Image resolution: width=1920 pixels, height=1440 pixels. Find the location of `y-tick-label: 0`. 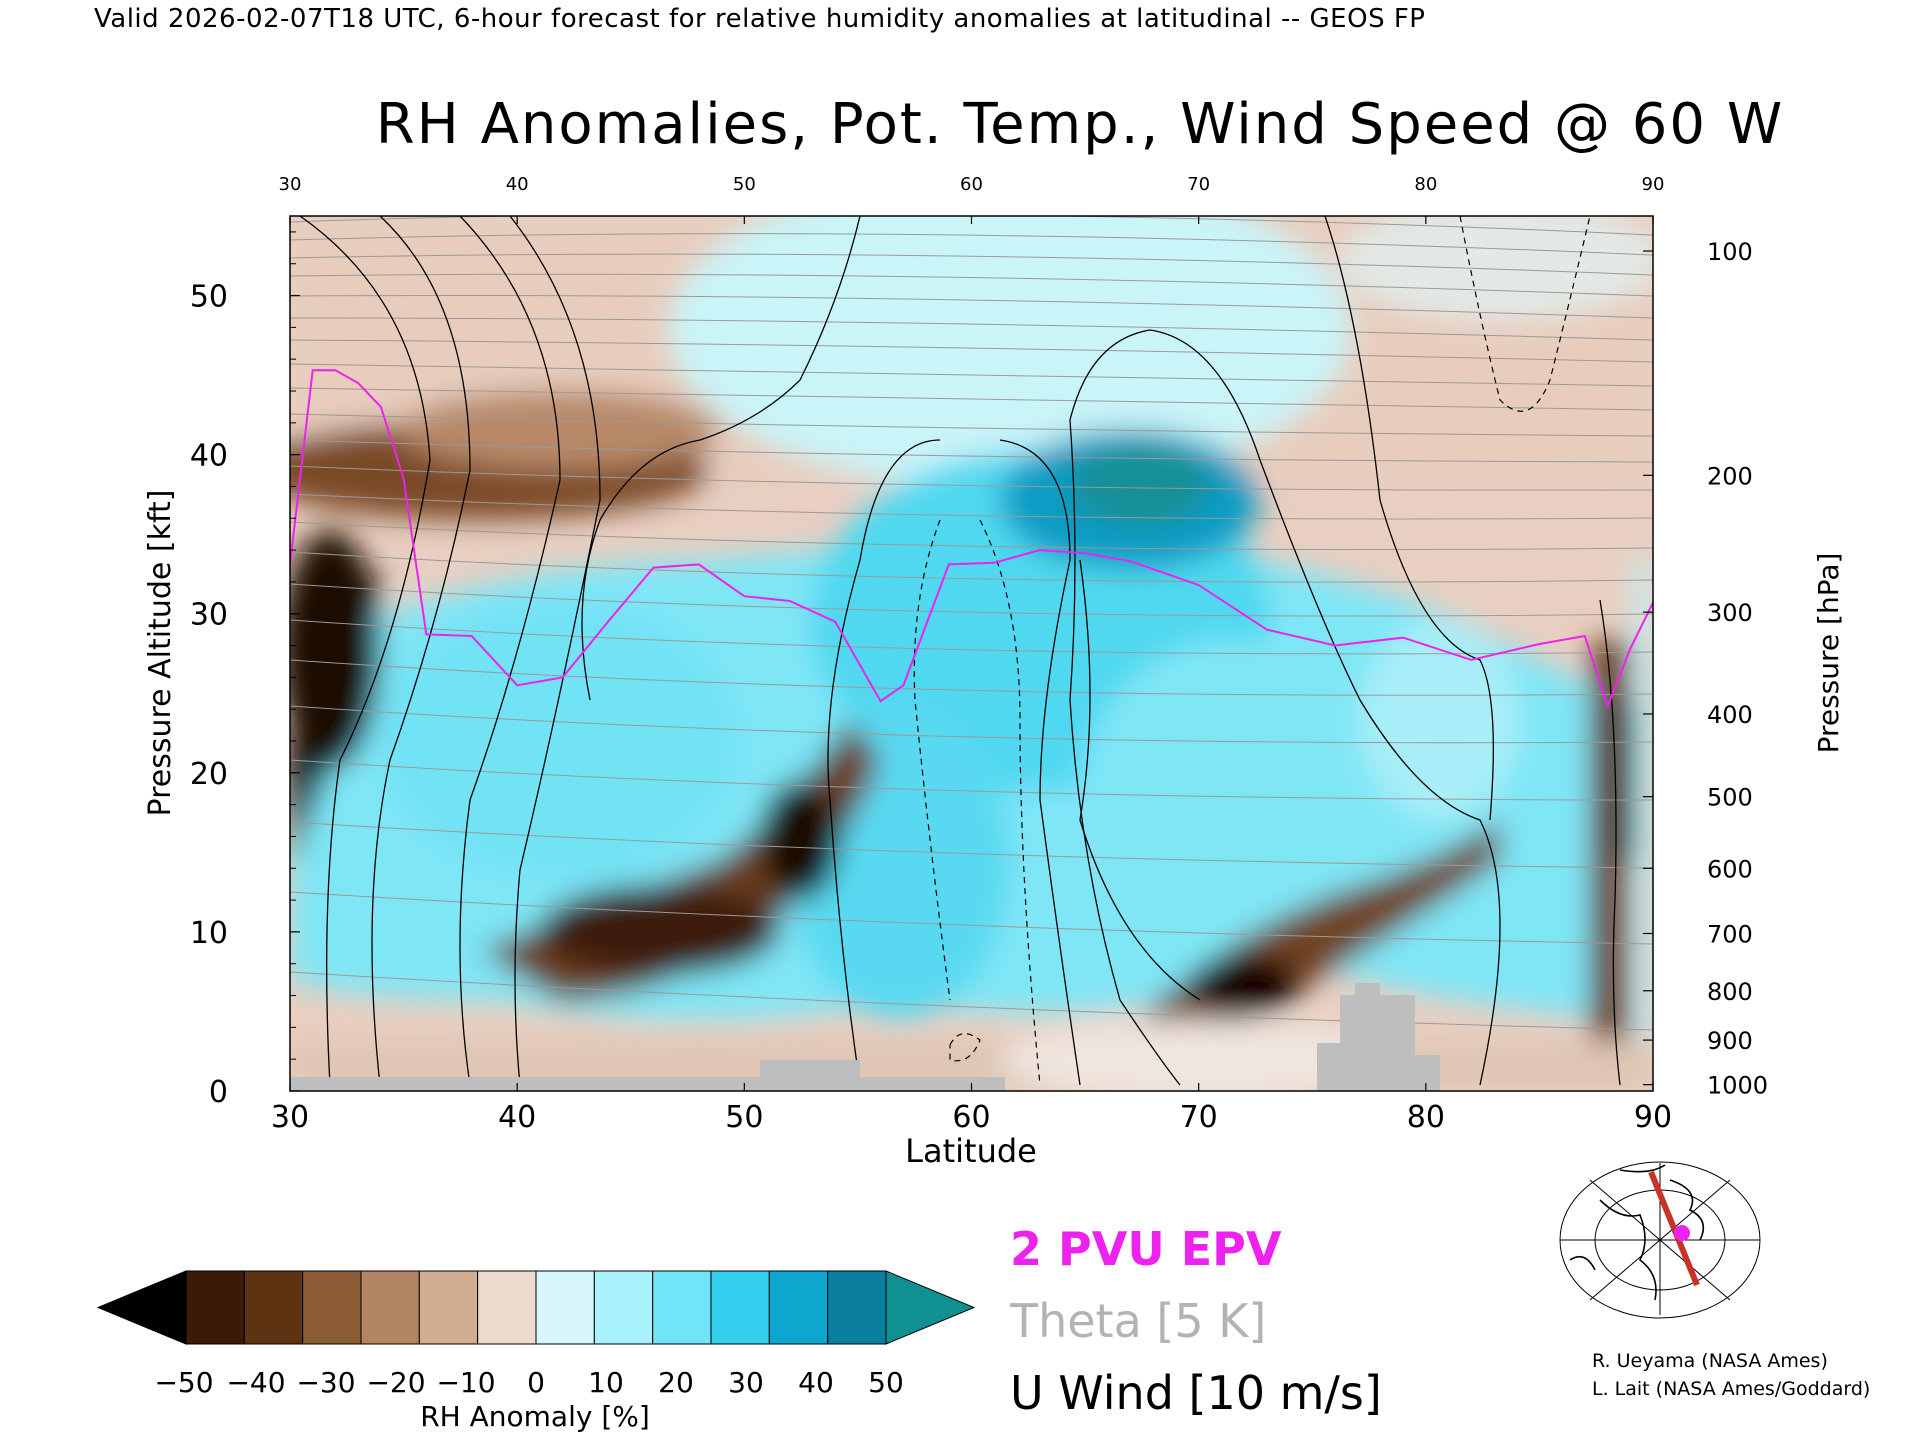

y-tick-label: 0 is located at coordinates (218, 1092).